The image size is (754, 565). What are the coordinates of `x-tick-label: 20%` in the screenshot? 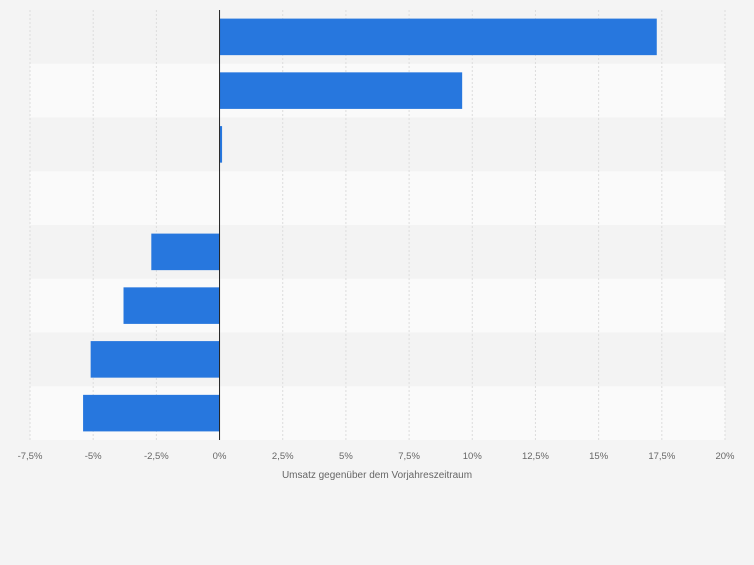 It's located at (725, 456).